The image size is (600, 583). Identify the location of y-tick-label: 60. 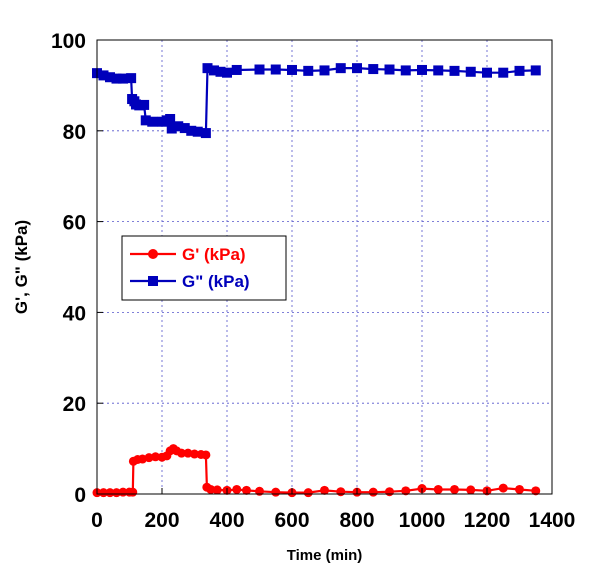
(74, 223).